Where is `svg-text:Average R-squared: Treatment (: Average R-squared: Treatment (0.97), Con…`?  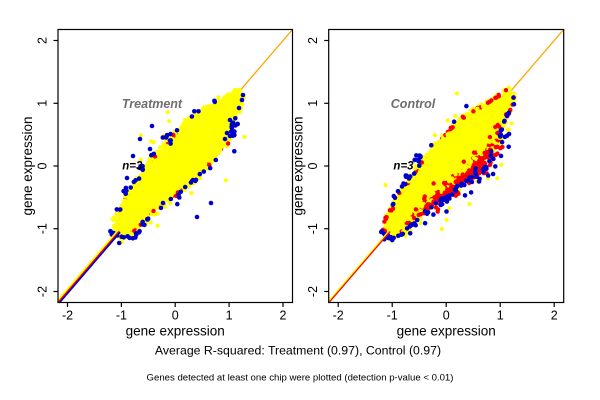
svg-text:Average R-squared: Treatment (: Average R-squared: Treatment (0.97), Con… is located at coordinates (298, 351).